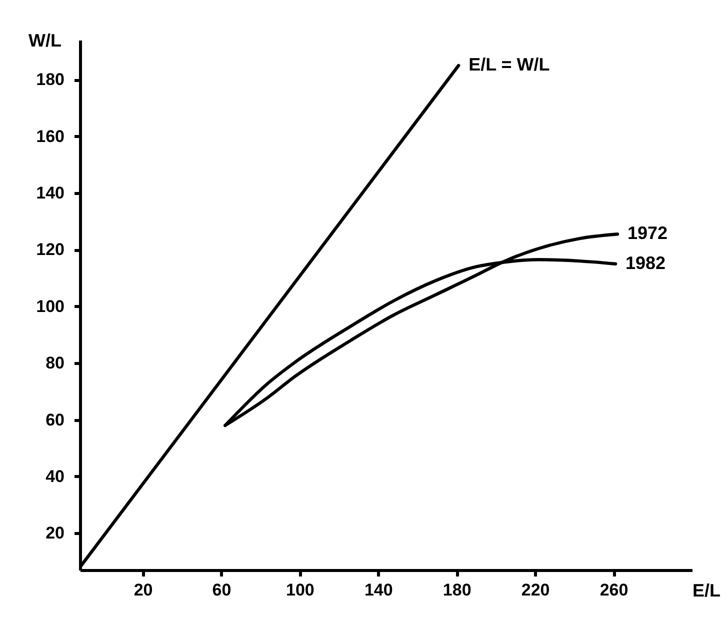 This screenshot has width=726, height=622. What do you see at coordinates (50, 250) in the screenshot?
I see `y-tick-label: 120` at bounding box center [50, 250].